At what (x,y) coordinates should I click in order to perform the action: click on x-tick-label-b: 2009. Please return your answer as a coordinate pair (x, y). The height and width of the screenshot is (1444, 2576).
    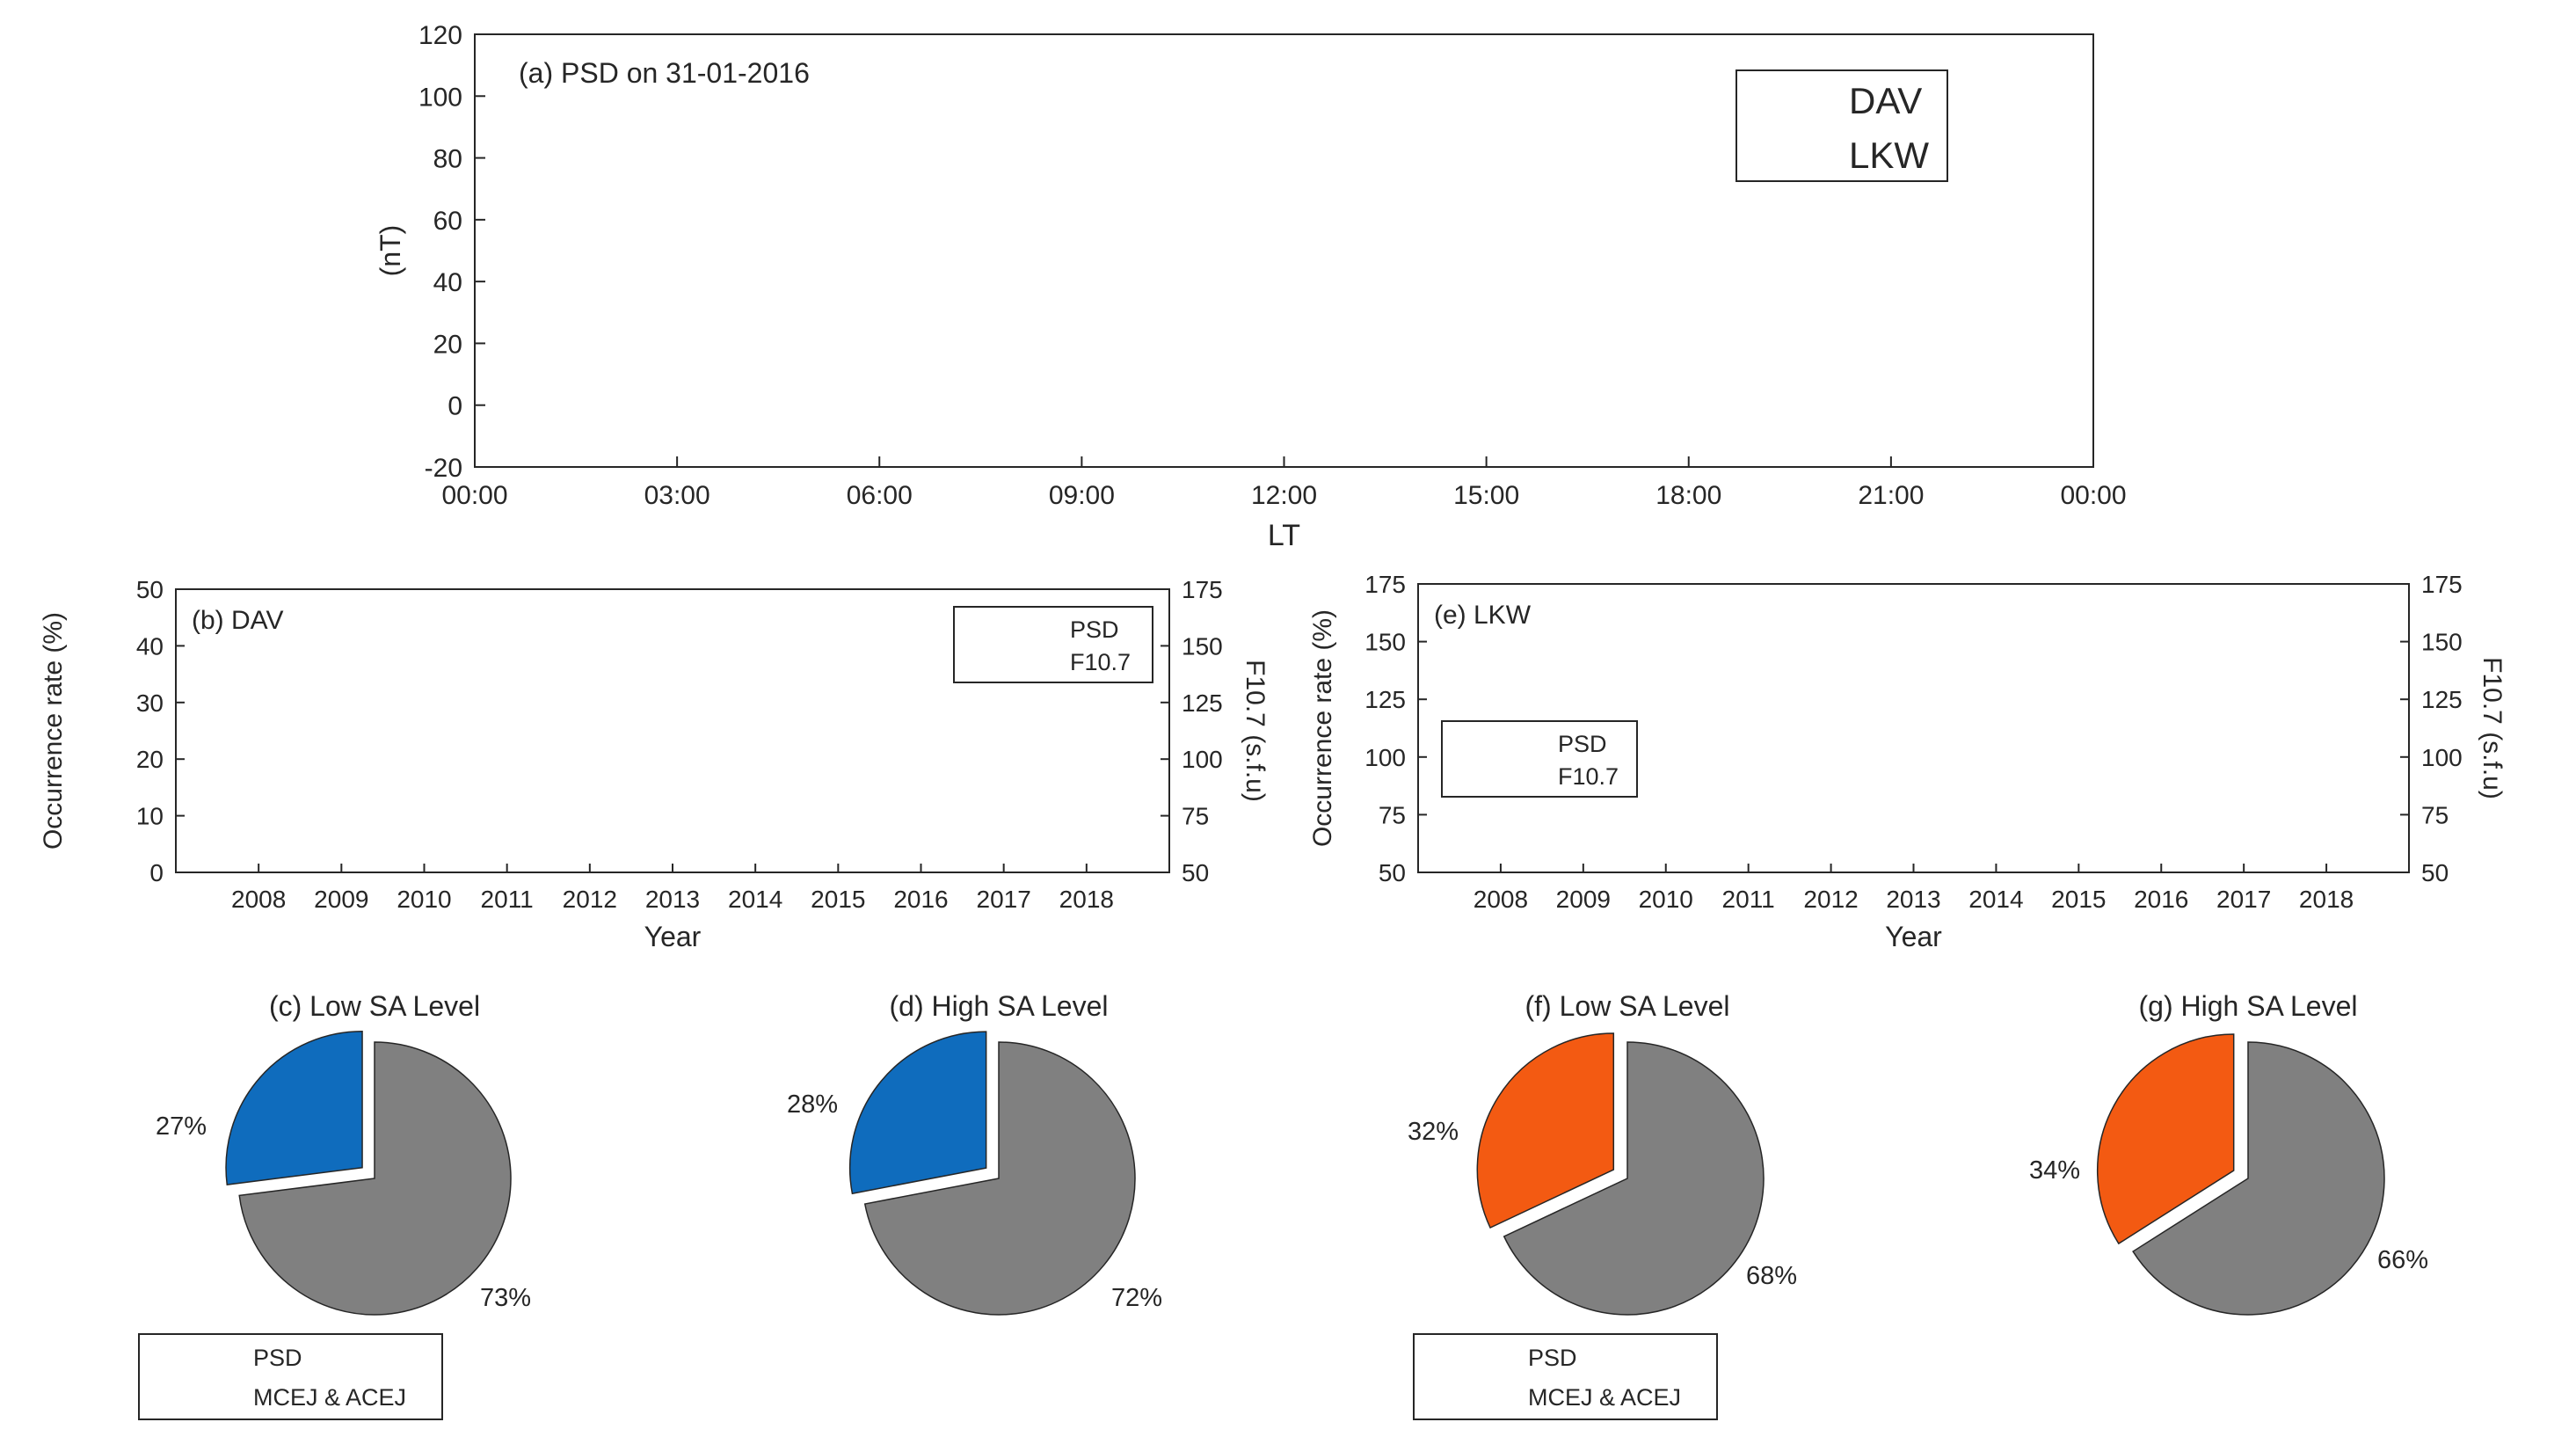
    Looking at the image, I should click on (341, 899).